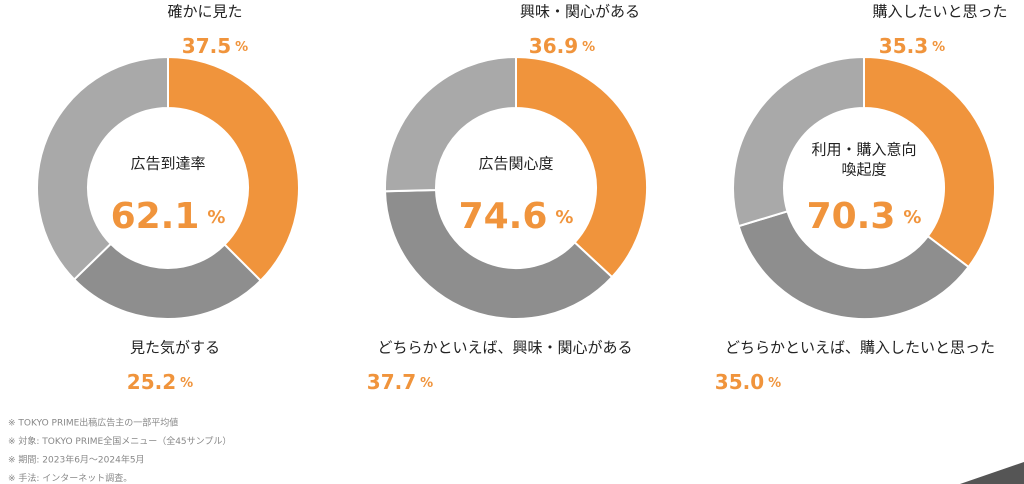 The image size is (1024, 484). What do you see at coordinates (76, 460) in the screenshot?
I see `footnote: ※ 期間: 2023年6月～2024年5月` at bounding box center [76, 460].